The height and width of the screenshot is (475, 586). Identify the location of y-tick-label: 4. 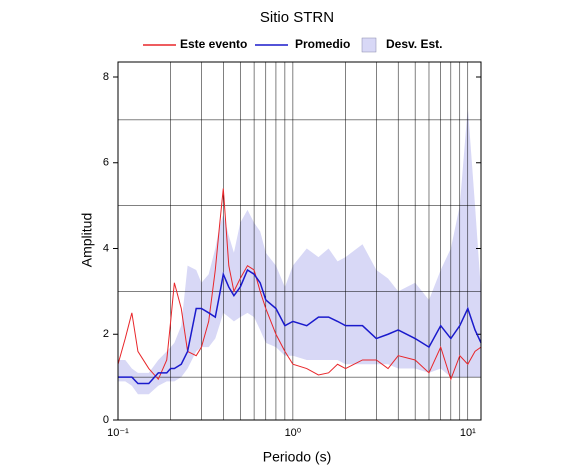
(106, 248).